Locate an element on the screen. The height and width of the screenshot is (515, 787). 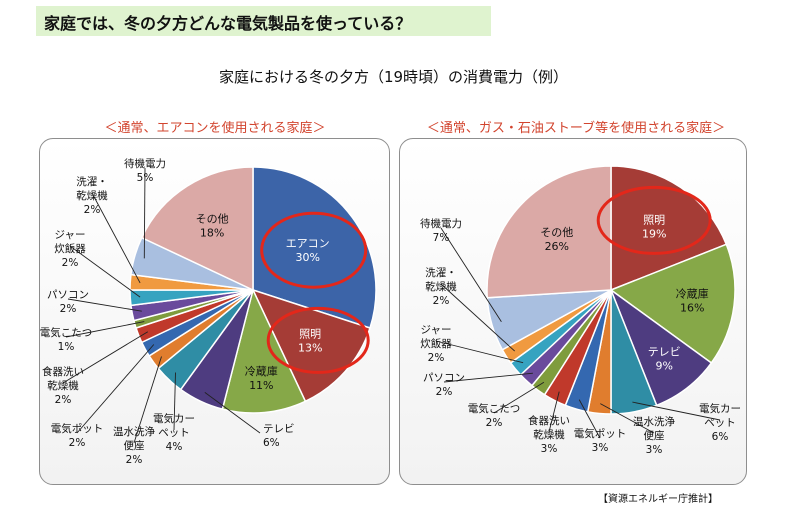
chart-2-title: ＜通常、ガス・石油ストーブ等を使用される家庭＞ is located at coordinates (576, 128).